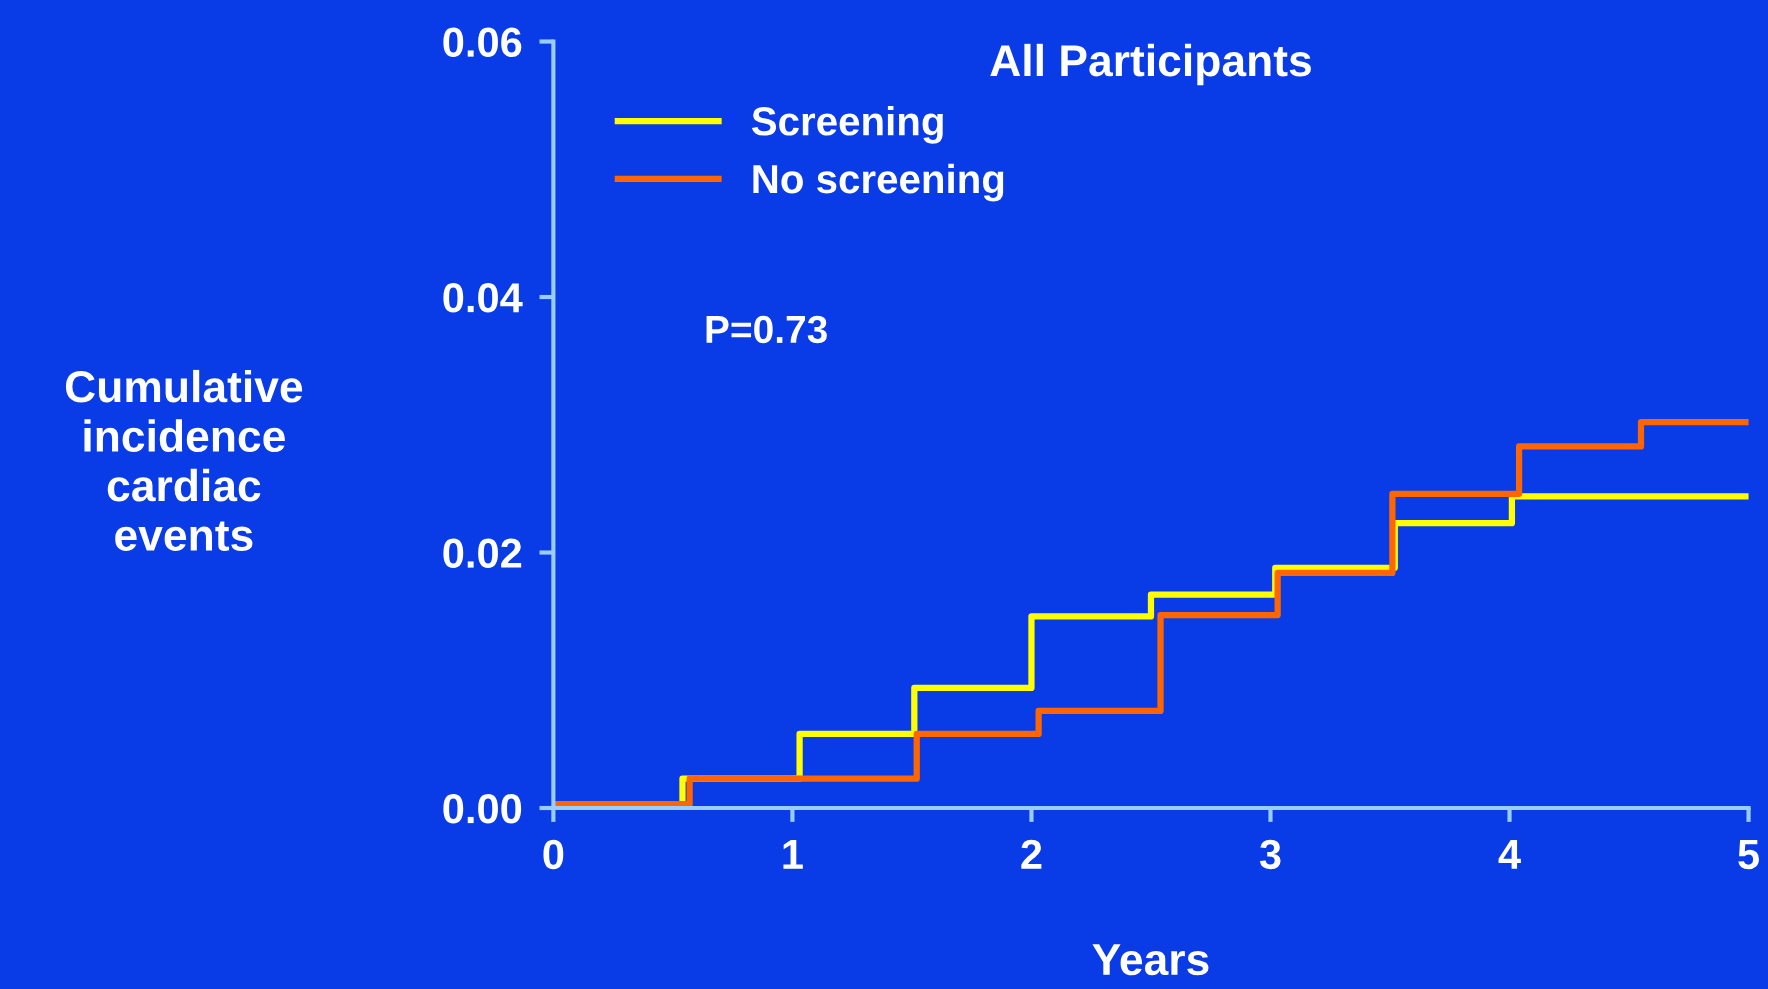  Describe the element at coordinates (184, 460) in the screenshot. I see `y-axis-title: Cumulative incidence cardiac events` at that location.